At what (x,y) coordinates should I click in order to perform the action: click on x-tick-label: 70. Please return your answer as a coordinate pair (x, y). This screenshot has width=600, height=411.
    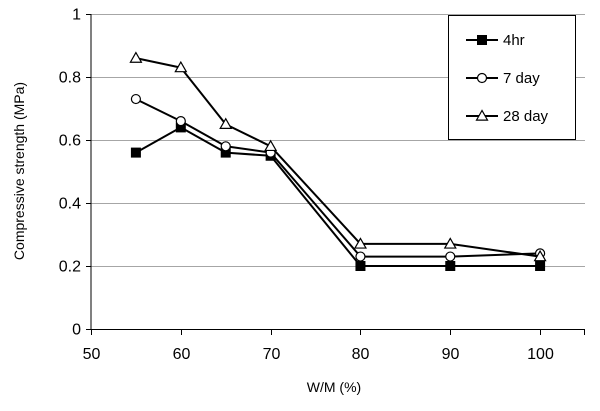
    Looking at the image, I should click on (272, 354).